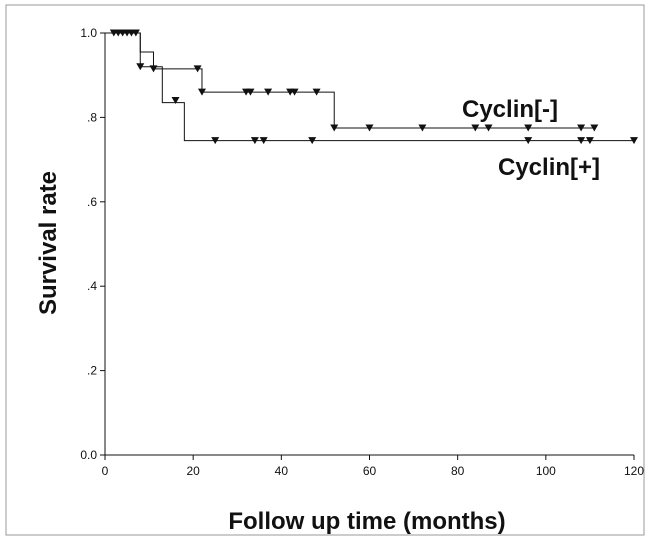  I want to click on y-tick-label: 0.0, so click(88, 455).